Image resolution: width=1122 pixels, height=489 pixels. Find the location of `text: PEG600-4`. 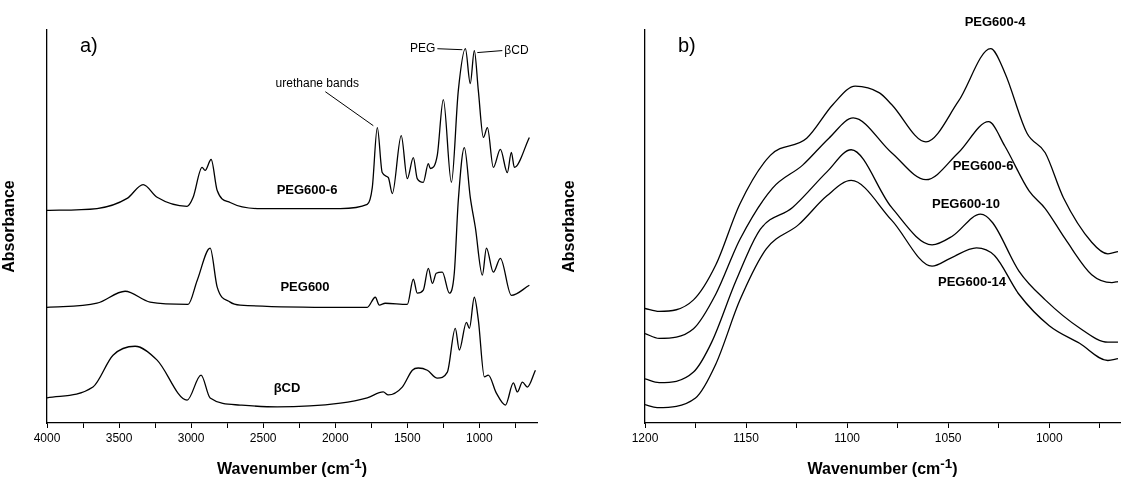

text: PEG600-4 is located at coordinates (995, 21).